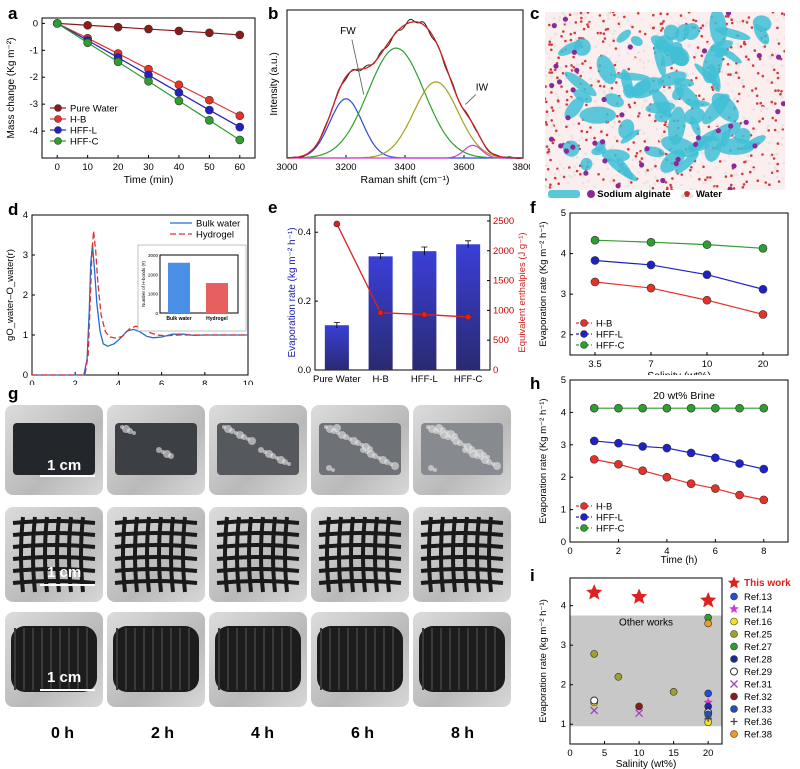  What do you see at coordinates (380, 313) in the screenshot?
I see `enthalpy-point` at bounding box center [380, 313].